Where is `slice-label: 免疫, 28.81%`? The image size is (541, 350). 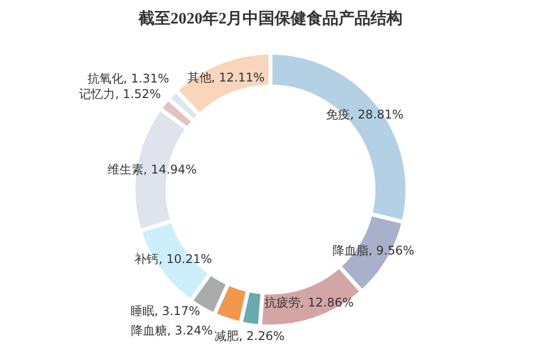 slice-label: 免疫, 28.81% is located at coordinates (365, 115).